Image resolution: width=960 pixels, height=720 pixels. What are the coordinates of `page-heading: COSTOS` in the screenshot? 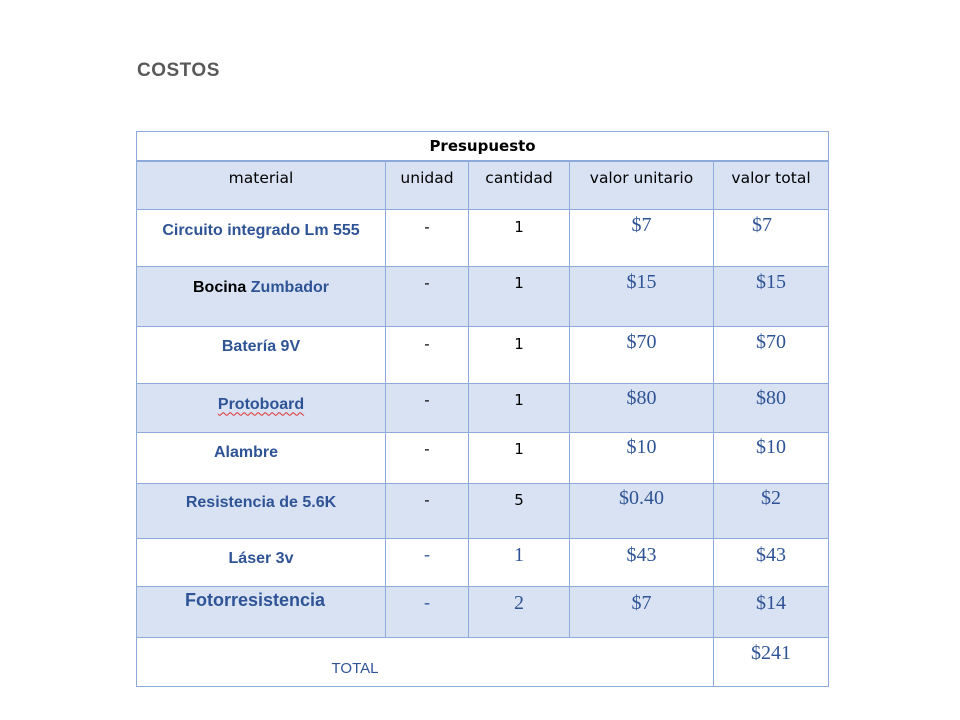 It's located at (178, 70).